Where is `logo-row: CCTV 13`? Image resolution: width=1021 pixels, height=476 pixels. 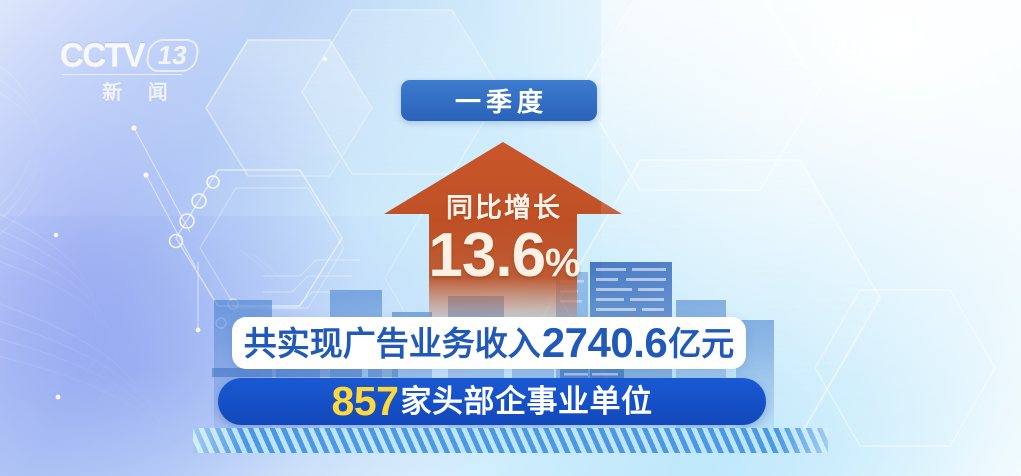 logo-row: CCTV 13 is located at coordinates (135, 55).